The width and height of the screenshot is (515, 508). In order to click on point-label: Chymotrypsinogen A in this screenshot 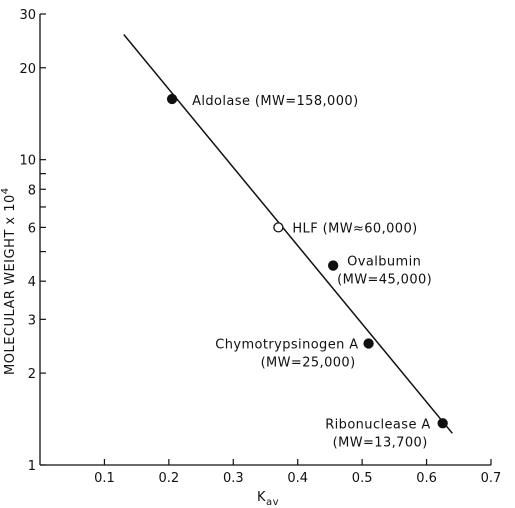, I will do `click(286, 344)`.